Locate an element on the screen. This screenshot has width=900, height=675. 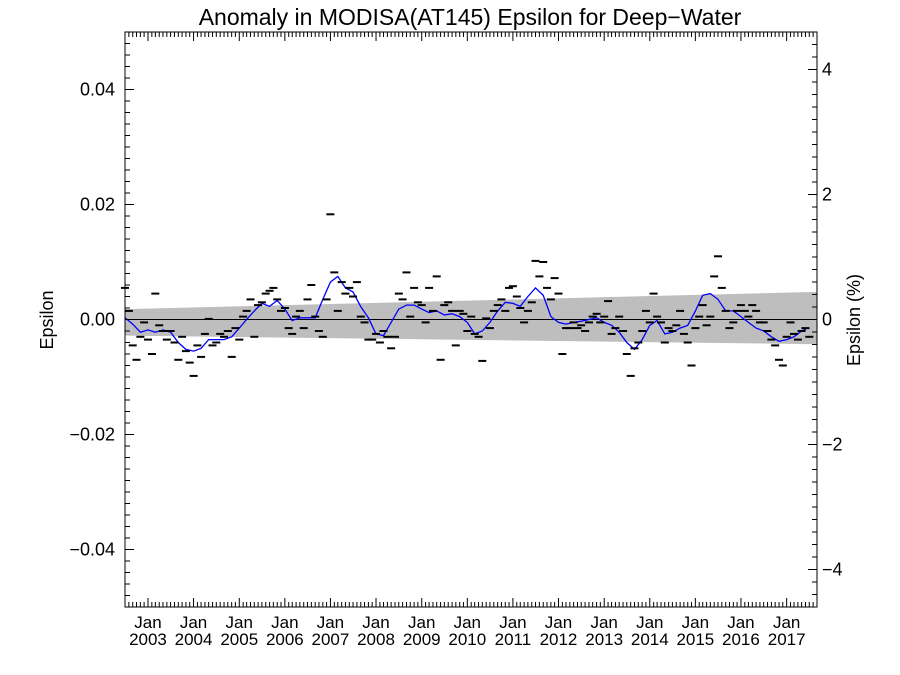
x-tick-year-label: 2006 is located at coordinates (285, 639).